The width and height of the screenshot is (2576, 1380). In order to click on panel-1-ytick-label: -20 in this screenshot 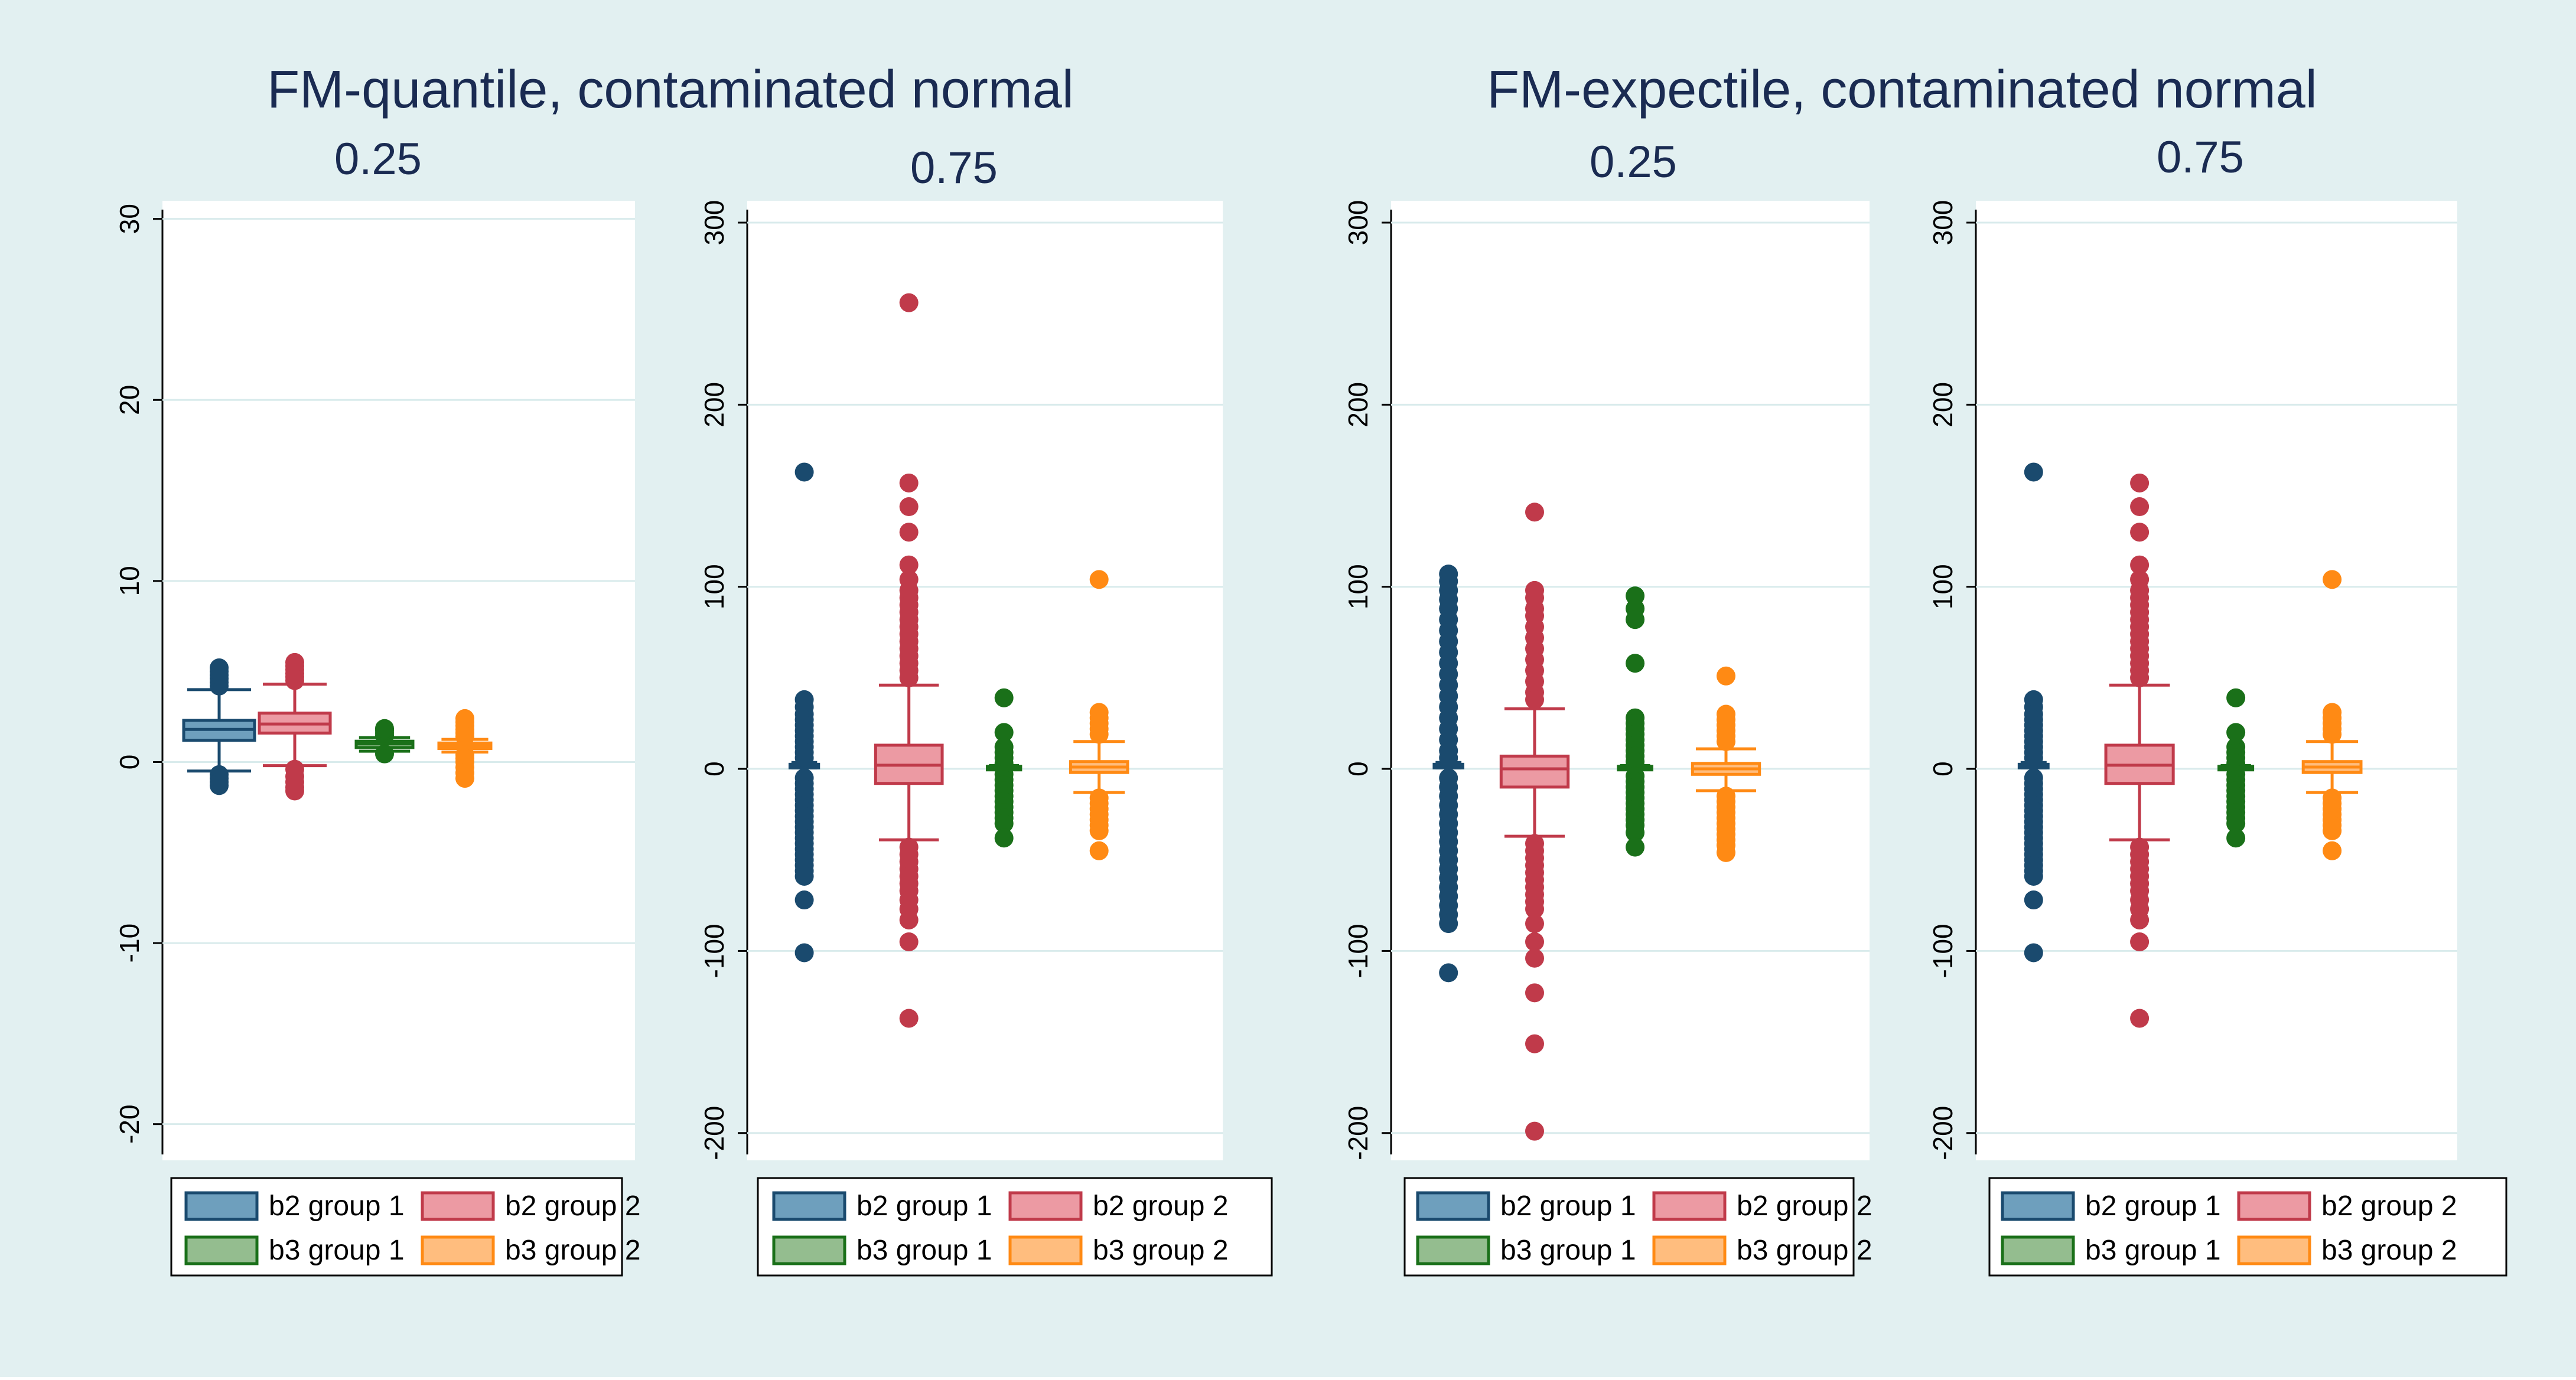, I will do `click(129, 1124)`.